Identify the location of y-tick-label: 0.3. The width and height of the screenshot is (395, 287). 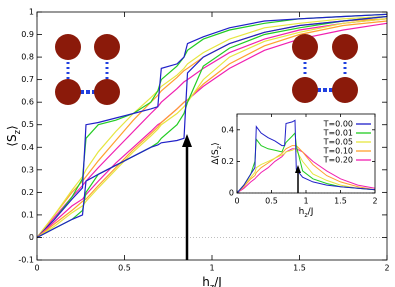
(27, 169).